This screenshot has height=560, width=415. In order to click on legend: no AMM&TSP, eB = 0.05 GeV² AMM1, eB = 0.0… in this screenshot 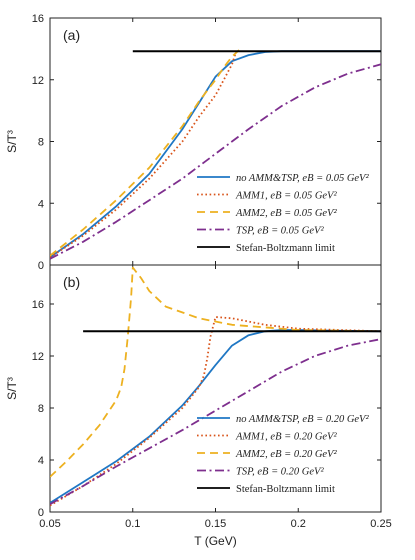, I will do `click(283, 213)`.